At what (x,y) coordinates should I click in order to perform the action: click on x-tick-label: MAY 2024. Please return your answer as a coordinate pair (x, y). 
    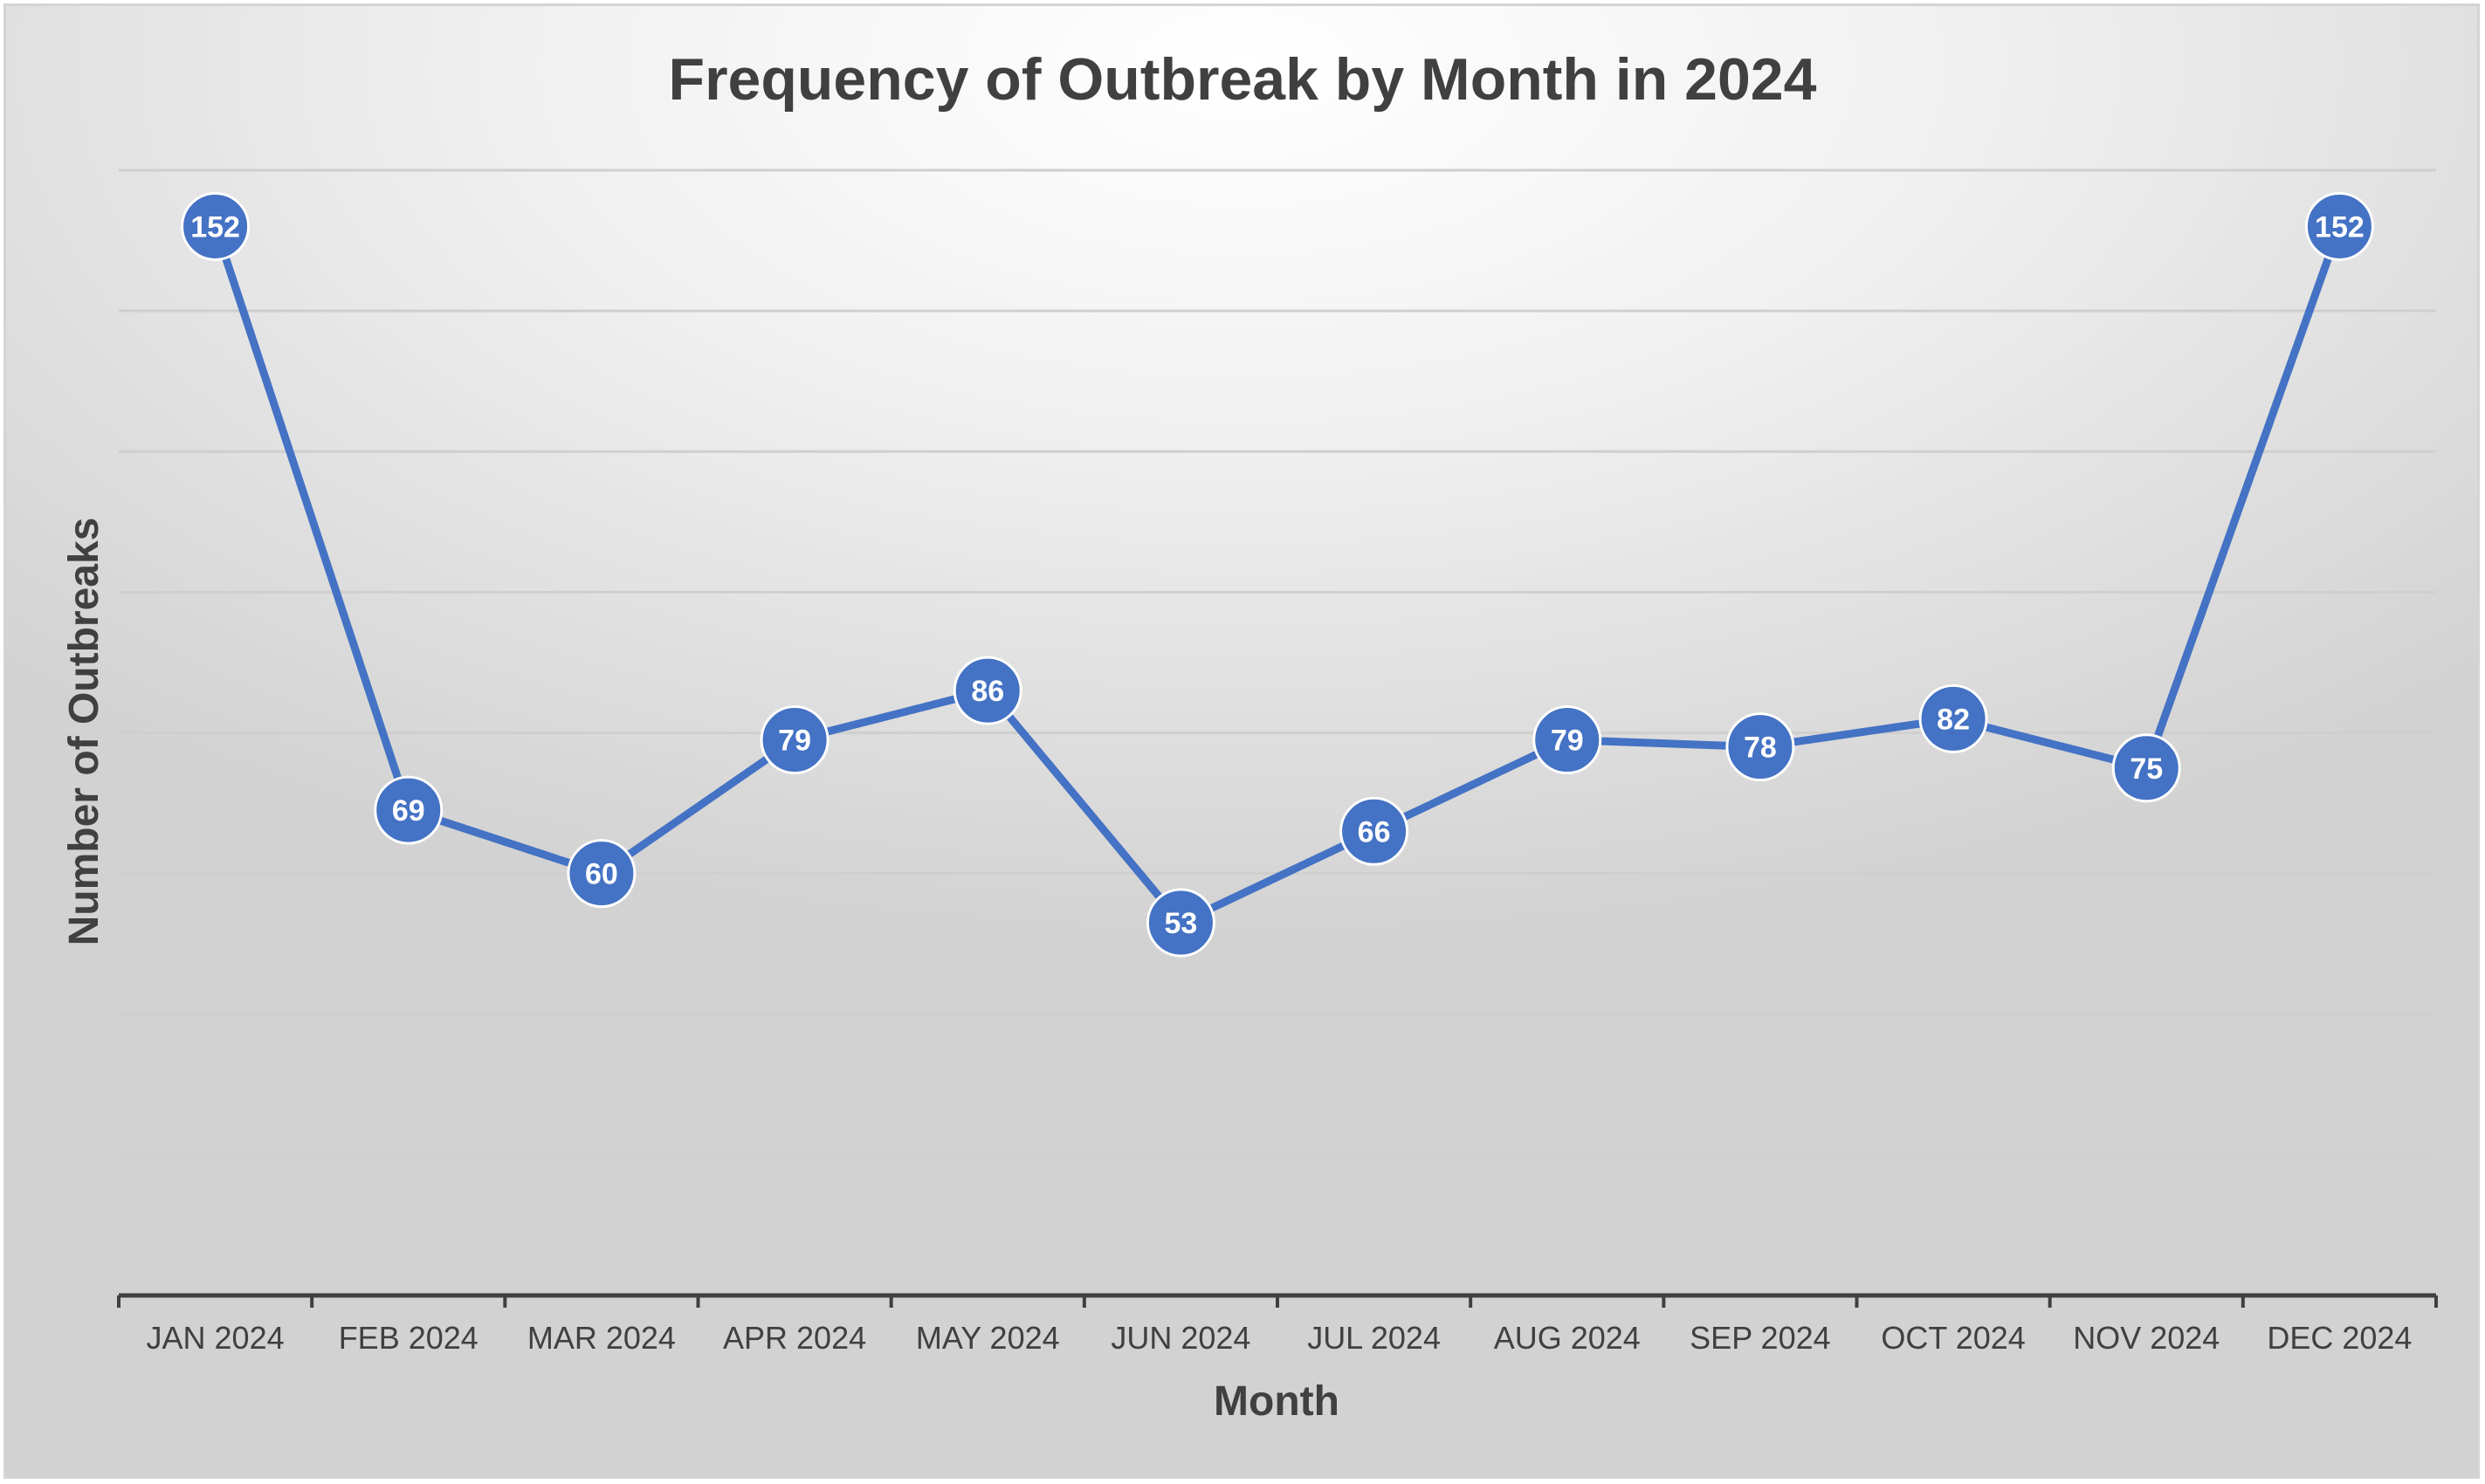
    Looking at the image, I should click on (988, 1338).